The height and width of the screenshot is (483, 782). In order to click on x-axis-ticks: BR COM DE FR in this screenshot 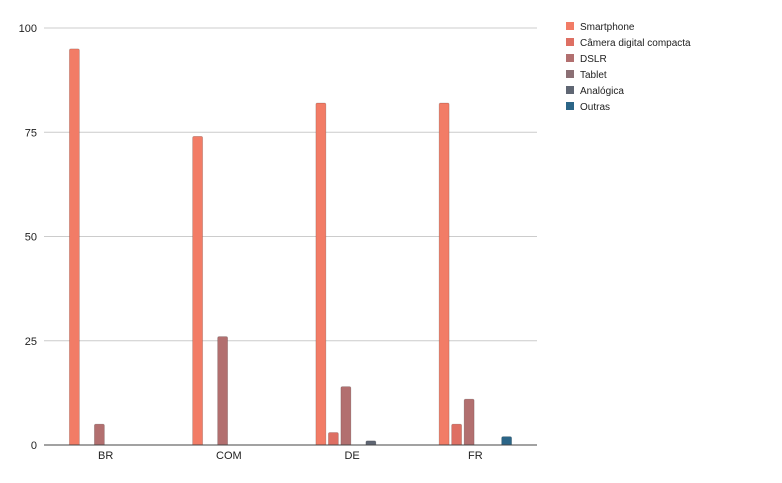, I will do `click(290, 456)`.